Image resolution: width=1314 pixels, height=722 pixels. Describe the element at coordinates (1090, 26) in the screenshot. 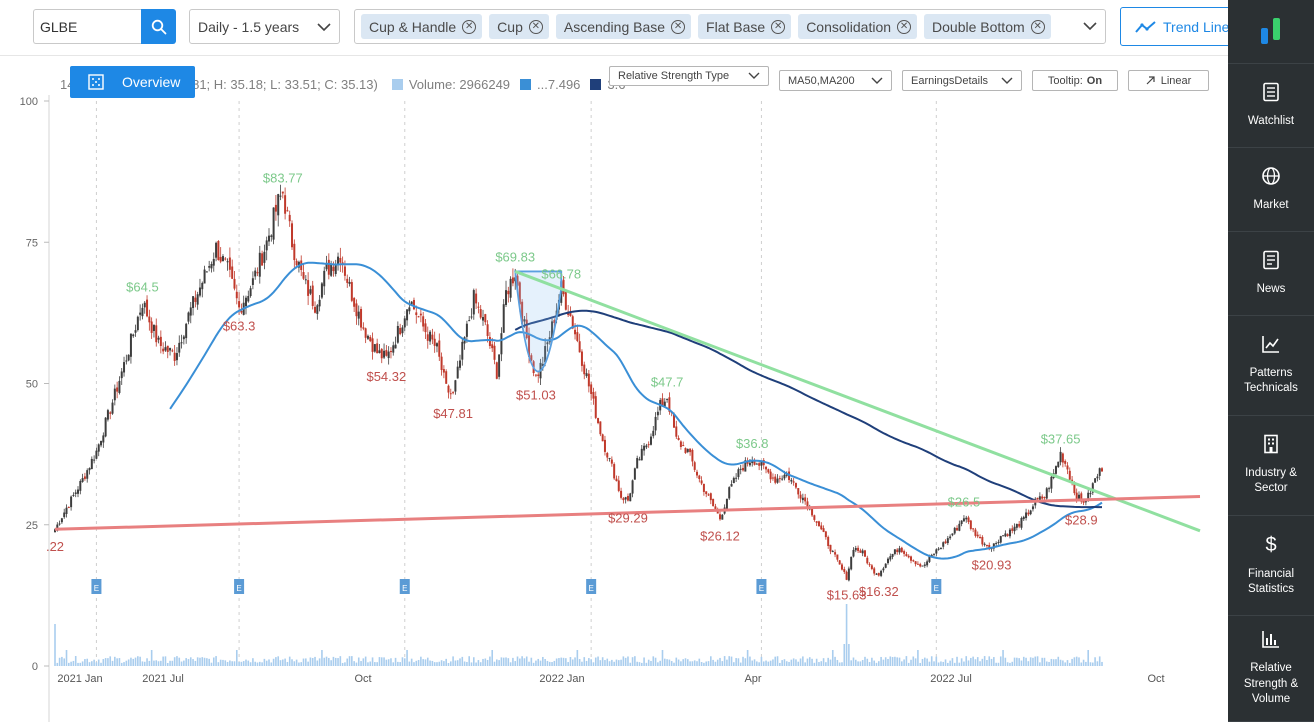

I see `chevron-down-icon` at that location.